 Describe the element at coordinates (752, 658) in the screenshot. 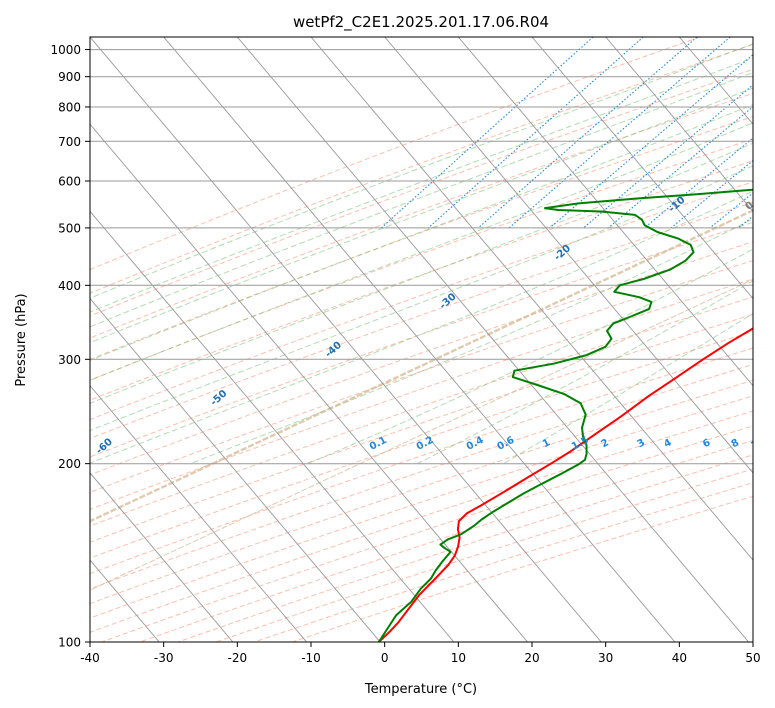

I see `x-tick-label: 50` at that location.